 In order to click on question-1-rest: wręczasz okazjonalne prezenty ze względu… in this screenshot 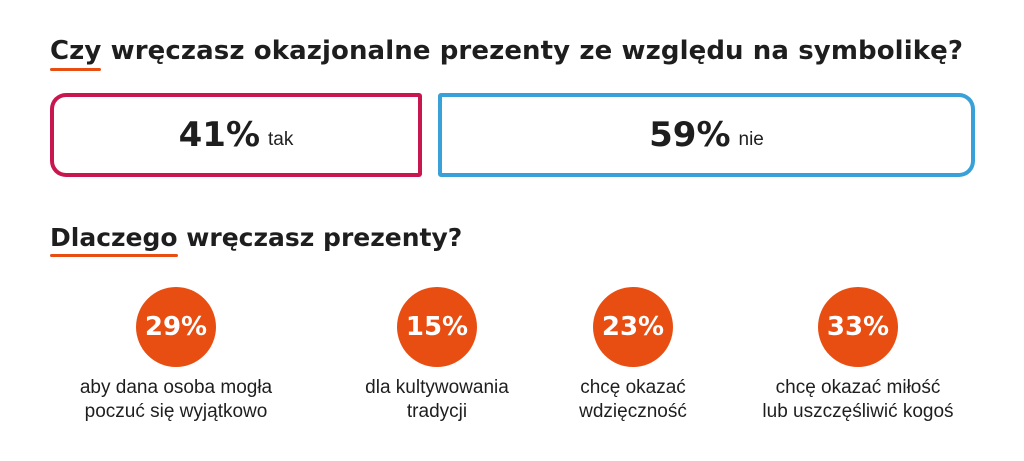, I will do `click(532, 51)`.